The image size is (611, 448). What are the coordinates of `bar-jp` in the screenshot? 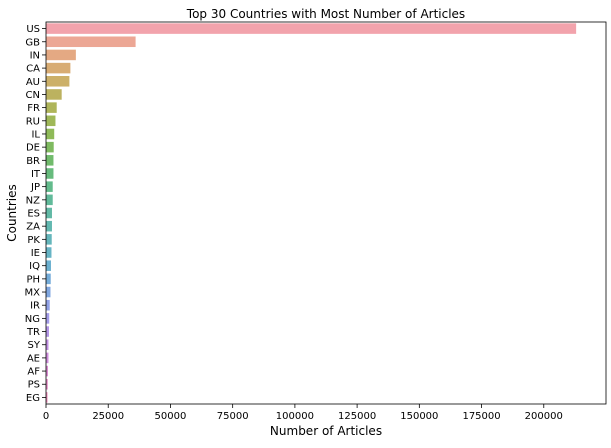 It's located at (49, 186).